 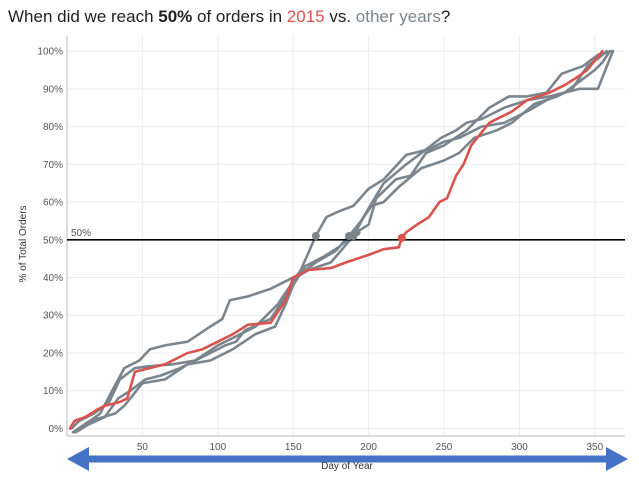 I want to click on y-tick-label: 100%, so click(x=50, y=52).